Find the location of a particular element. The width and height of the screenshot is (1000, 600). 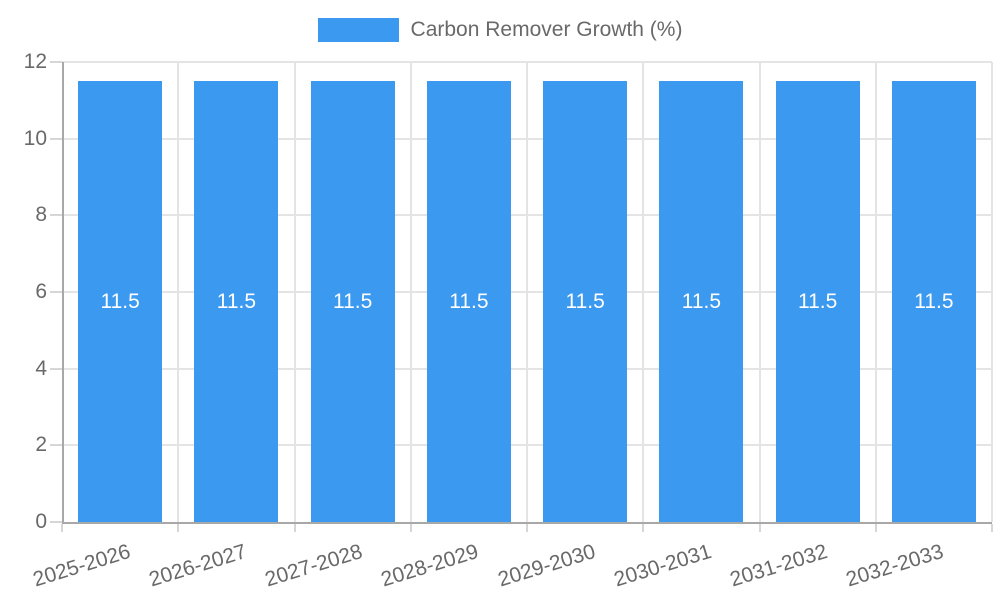

x-tick-label: 2027-2028 is located at coordinates (314, 566).